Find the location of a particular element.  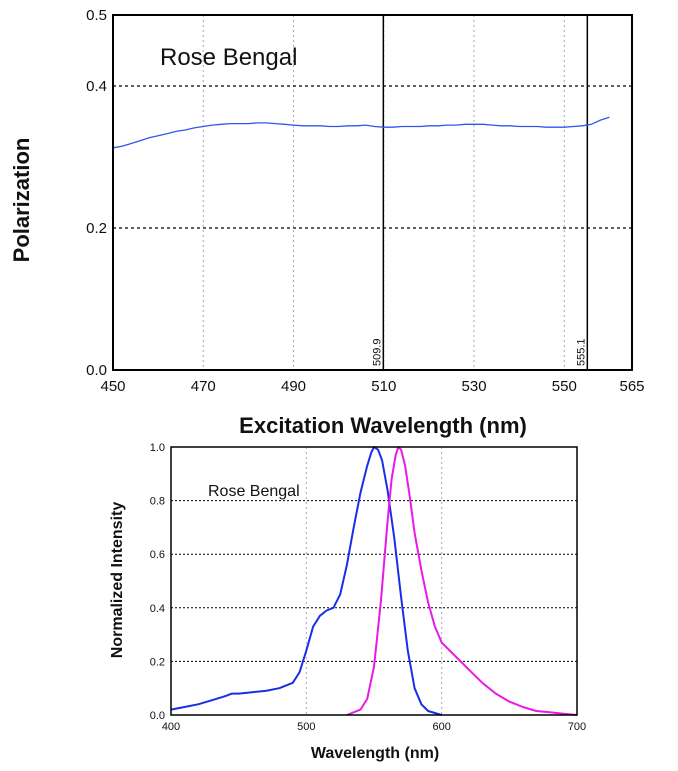

bottom-chart-x-tick-label: 400 is located at coordinates (171, 727).